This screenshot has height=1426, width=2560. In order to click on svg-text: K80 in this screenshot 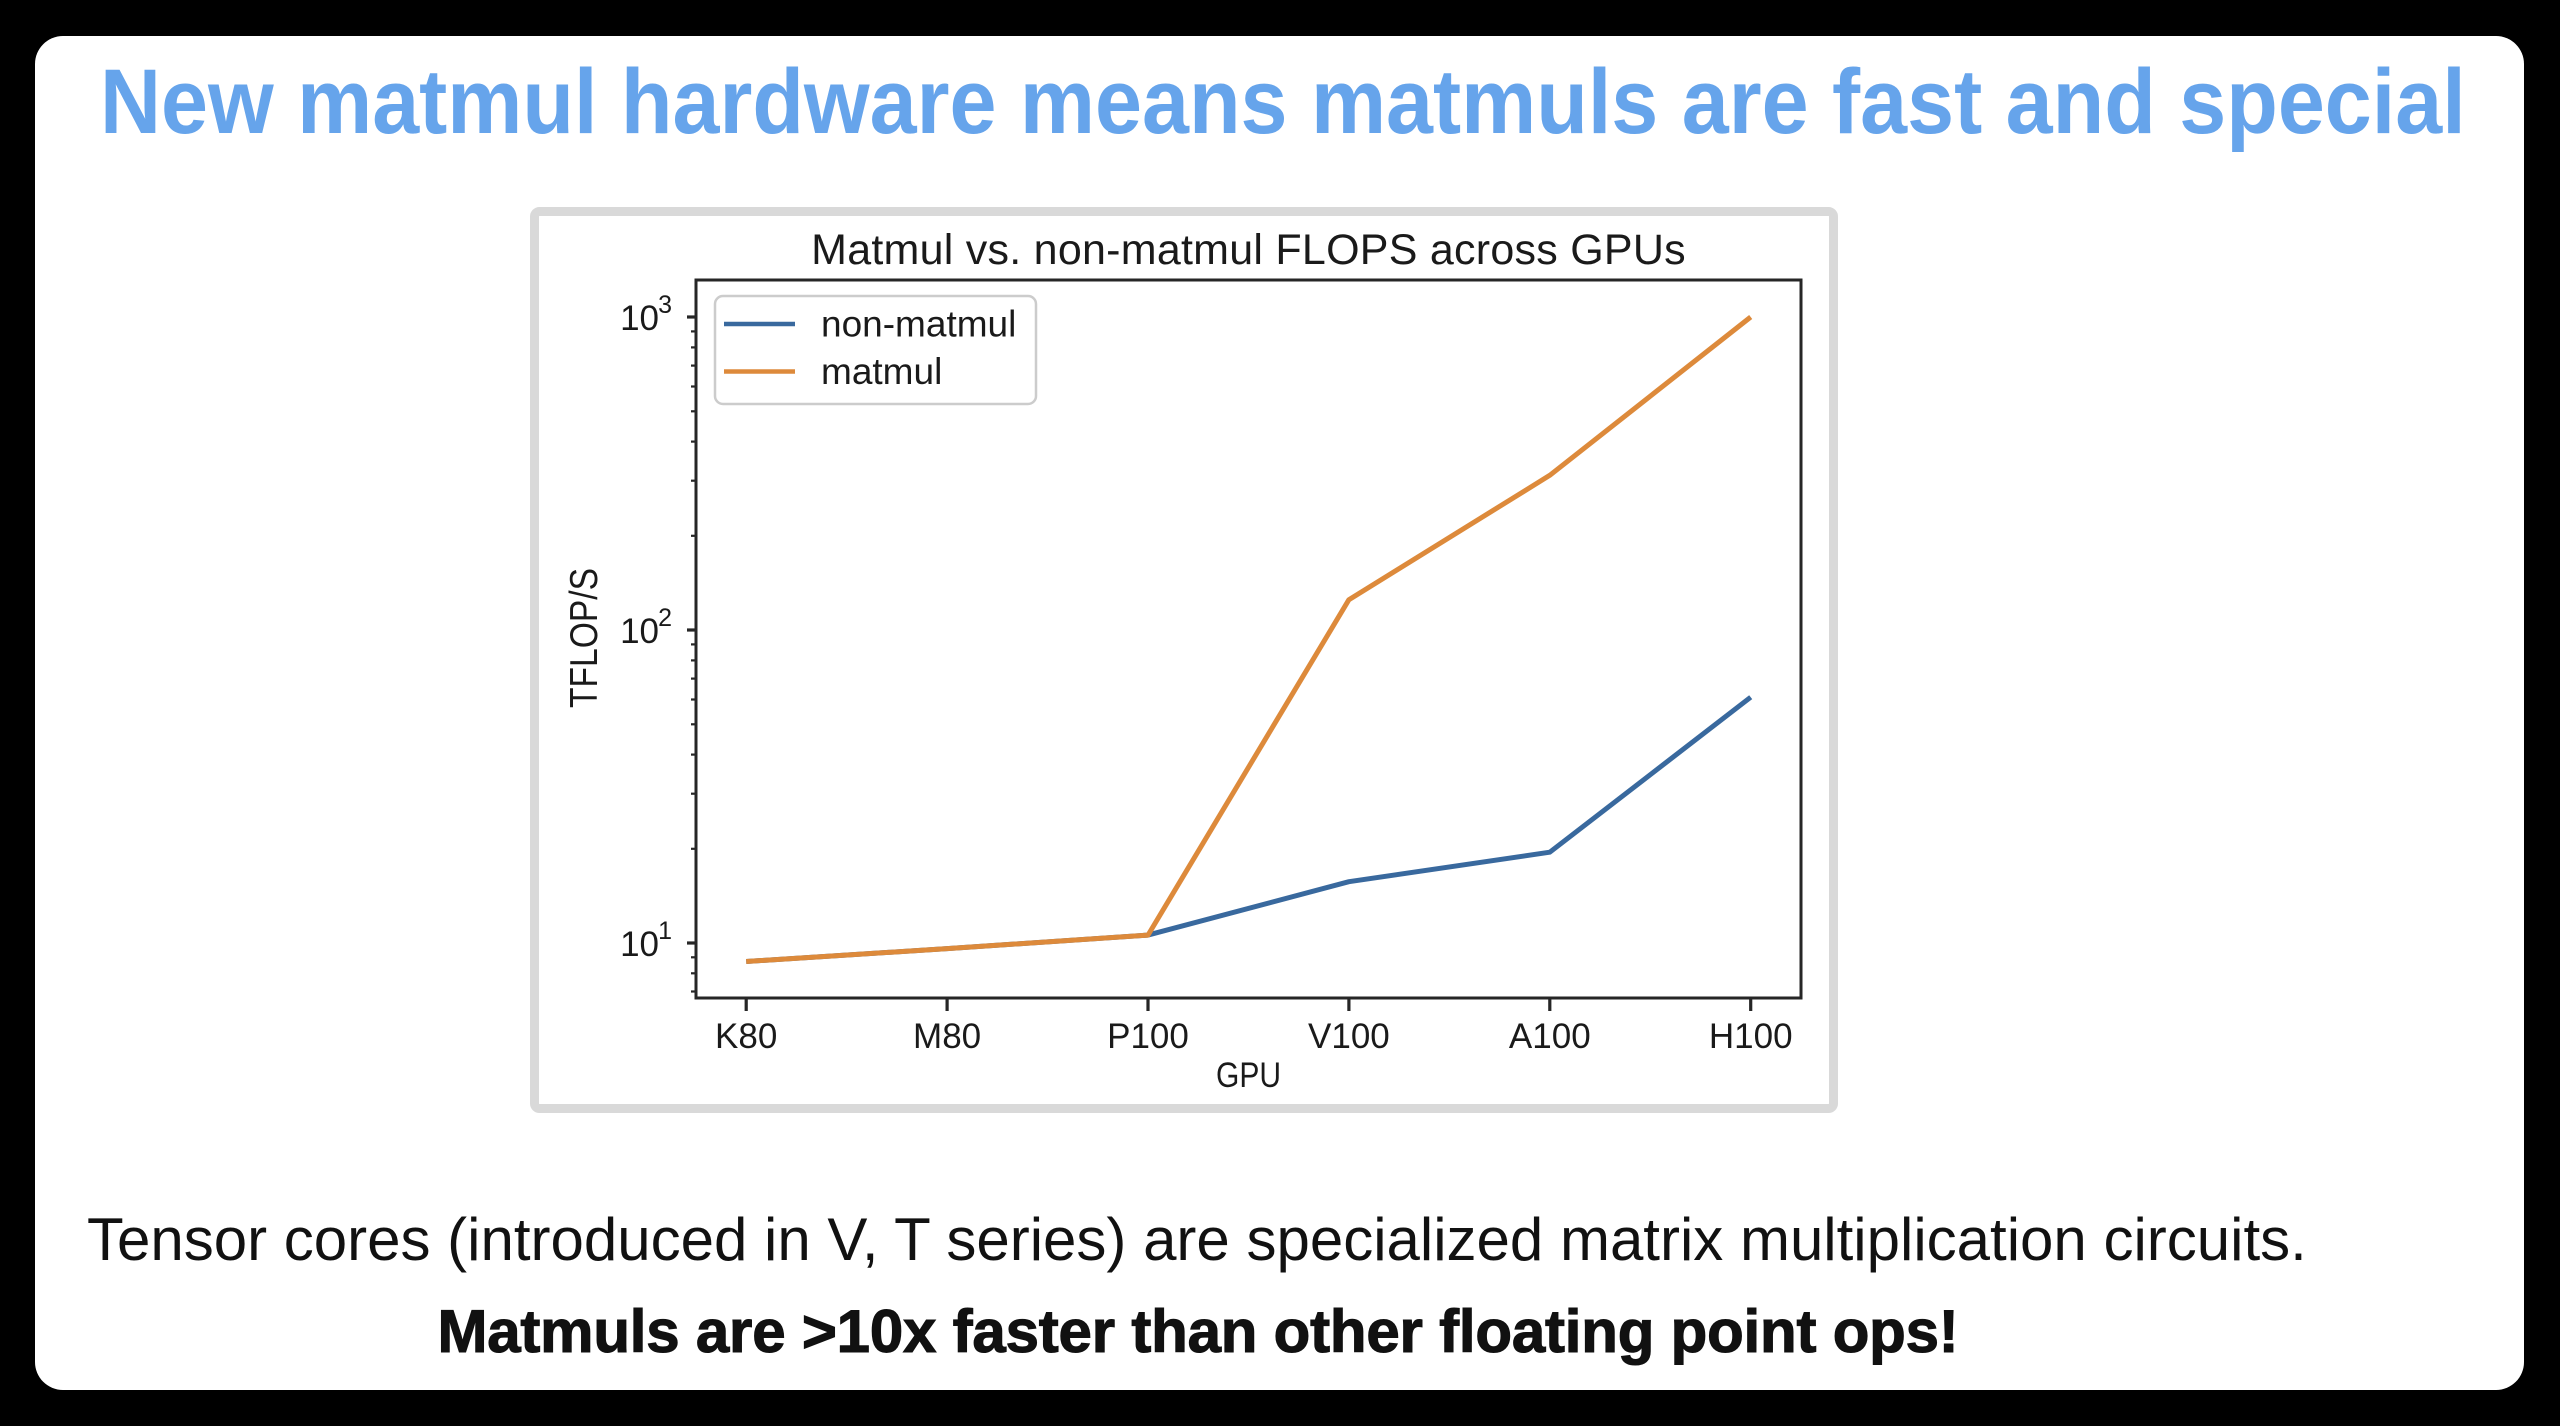, I will do `click(746, 1036)`.